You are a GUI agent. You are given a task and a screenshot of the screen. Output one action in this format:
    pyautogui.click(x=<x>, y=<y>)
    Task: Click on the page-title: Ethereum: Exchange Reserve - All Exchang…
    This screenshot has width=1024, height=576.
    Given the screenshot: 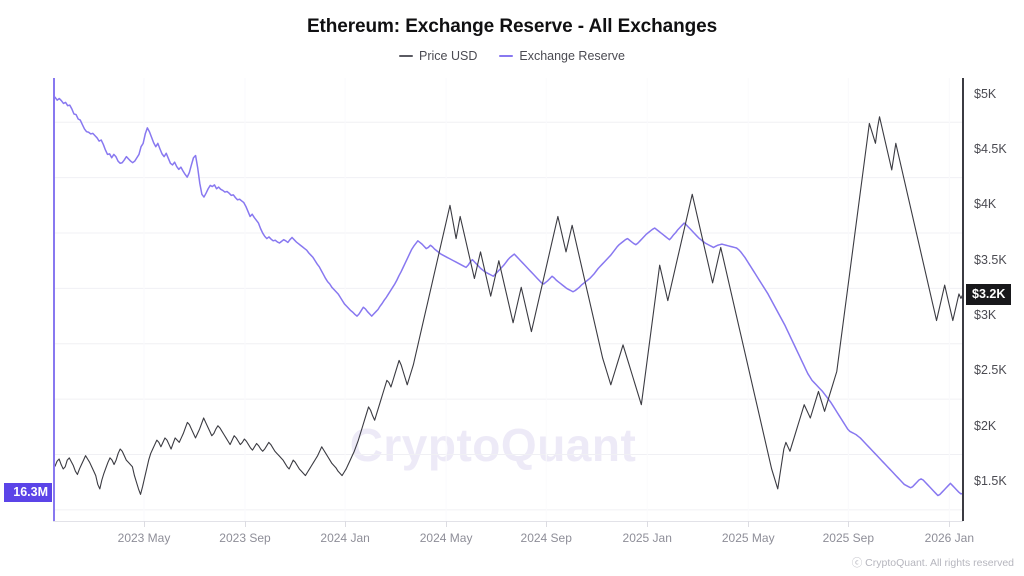 What is the action you would take?
    pyautogui.click(x=512, y=26)
    